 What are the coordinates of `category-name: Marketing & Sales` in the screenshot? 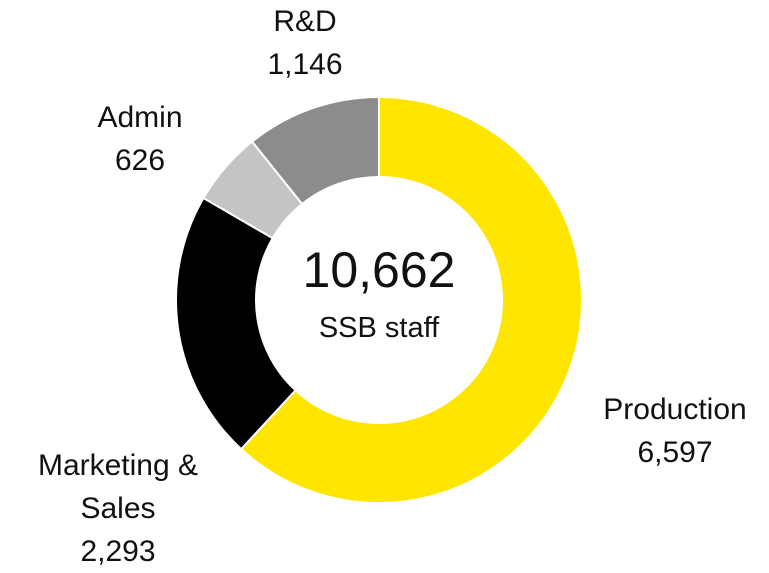 It's located at (118, 487).